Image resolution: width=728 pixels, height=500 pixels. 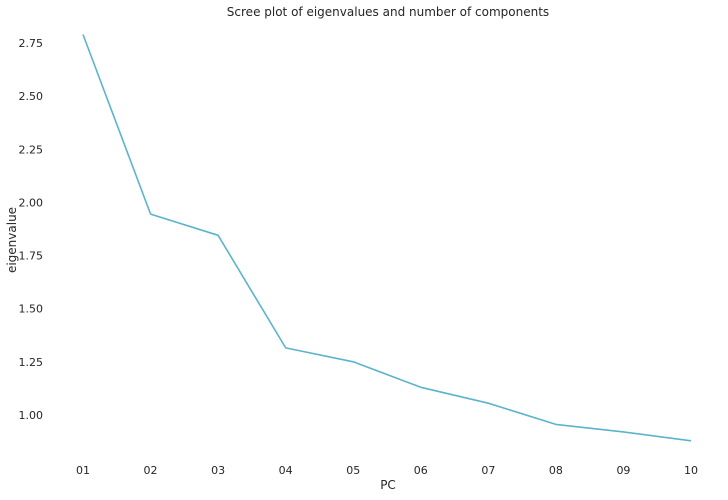 What do you see at coordinates (388, 485) in the screenshot?
I see `x-axis-label: PC` at bounding box center [388, 485].